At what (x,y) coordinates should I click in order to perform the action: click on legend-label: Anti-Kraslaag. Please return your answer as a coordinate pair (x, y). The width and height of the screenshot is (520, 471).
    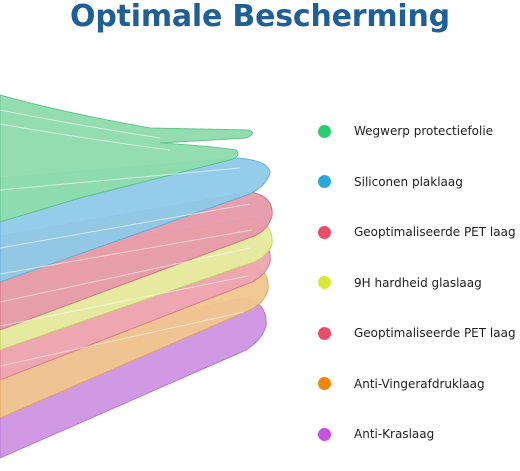
    Looking at the image, I should click on (394, 434).